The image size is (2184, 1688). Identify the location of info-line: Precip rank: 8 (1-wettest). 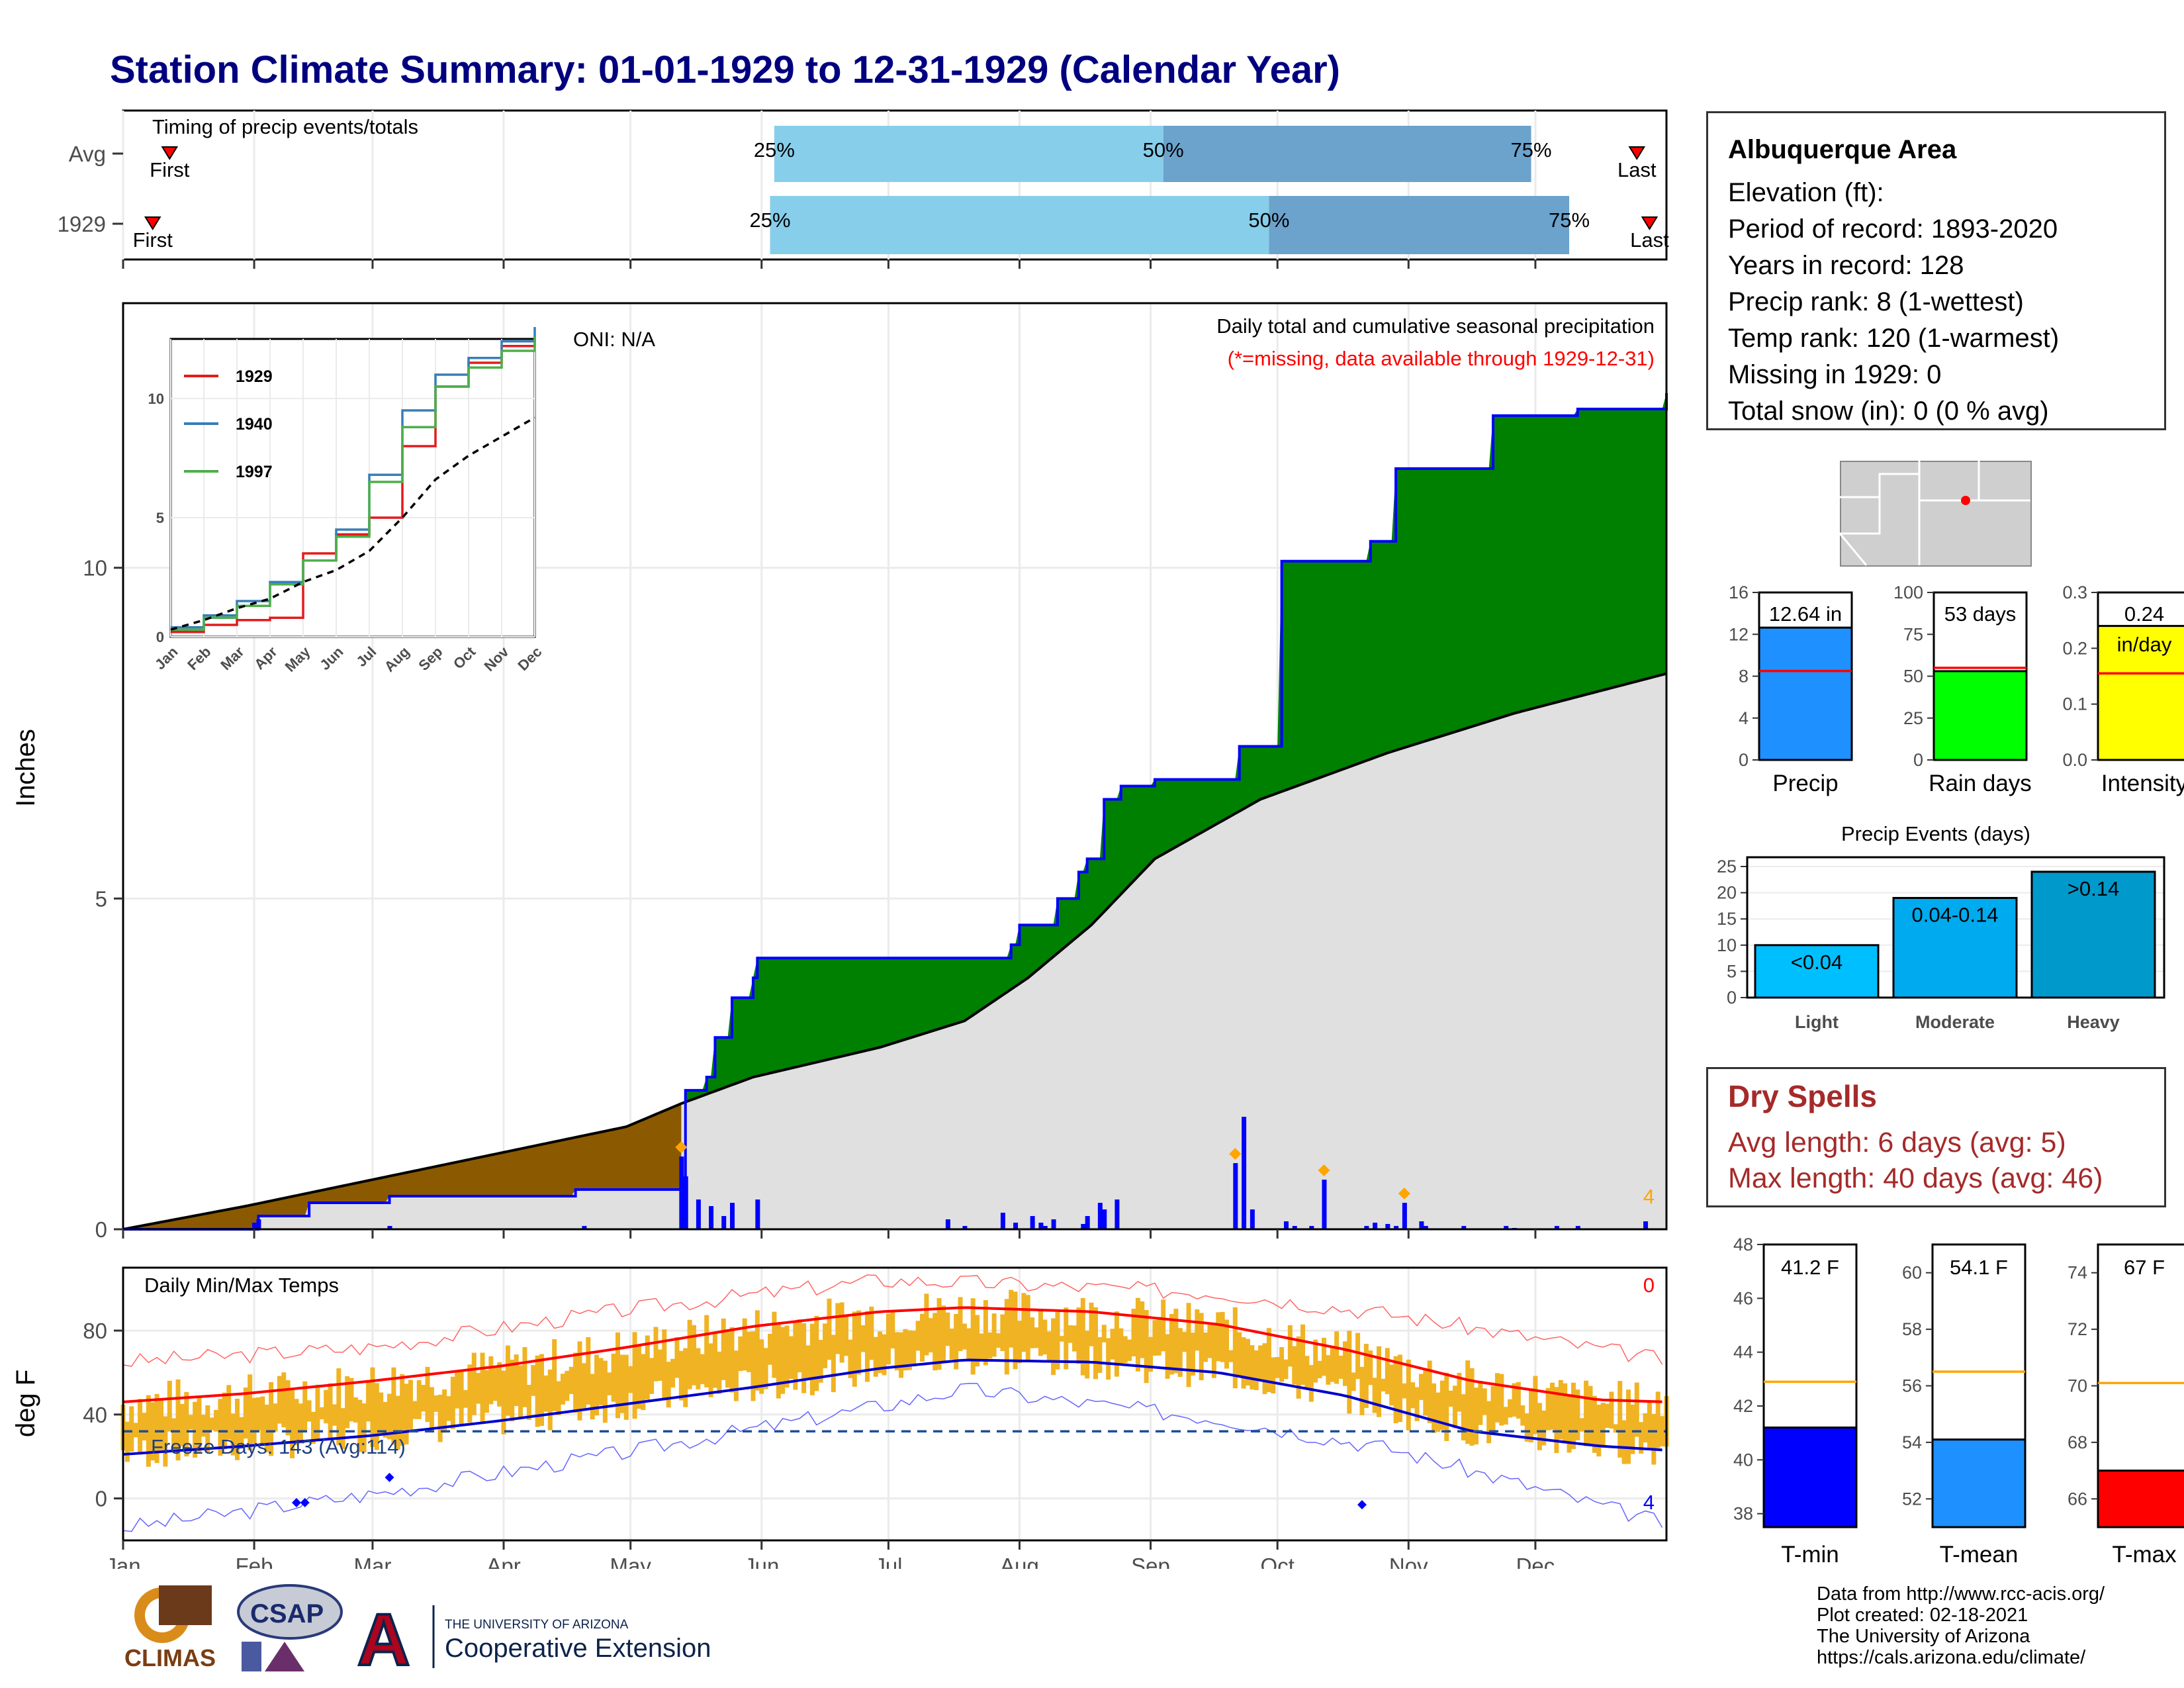
(1876, 301).